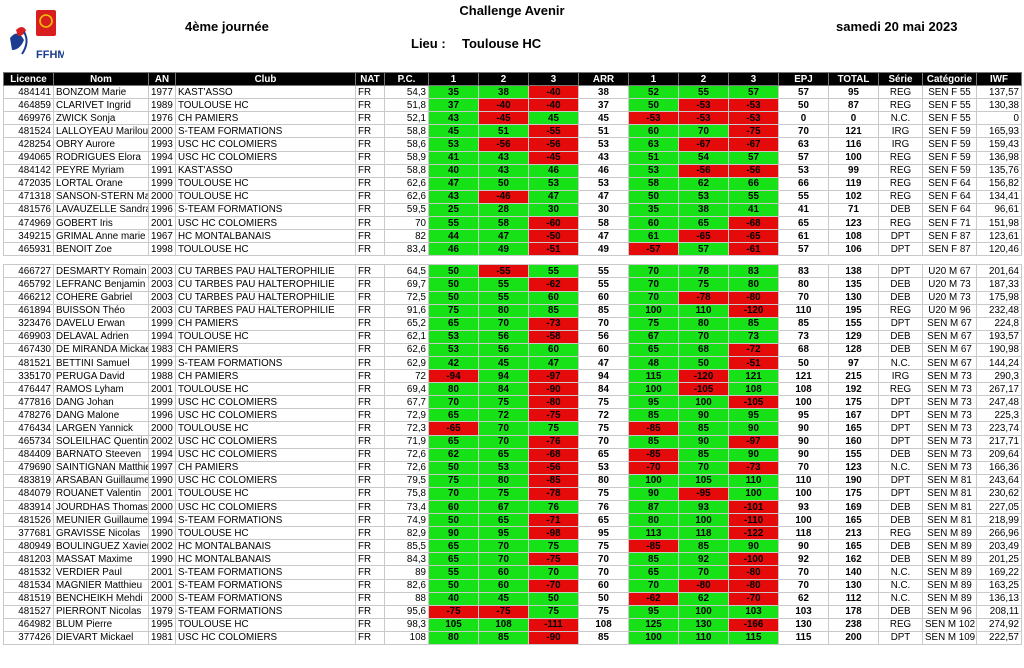 The width and height of the screenshot is (1024, 668). Describe the element at coordinates (753, 611) in the screenshot. I see `cj-3-cell: 103` at that location.